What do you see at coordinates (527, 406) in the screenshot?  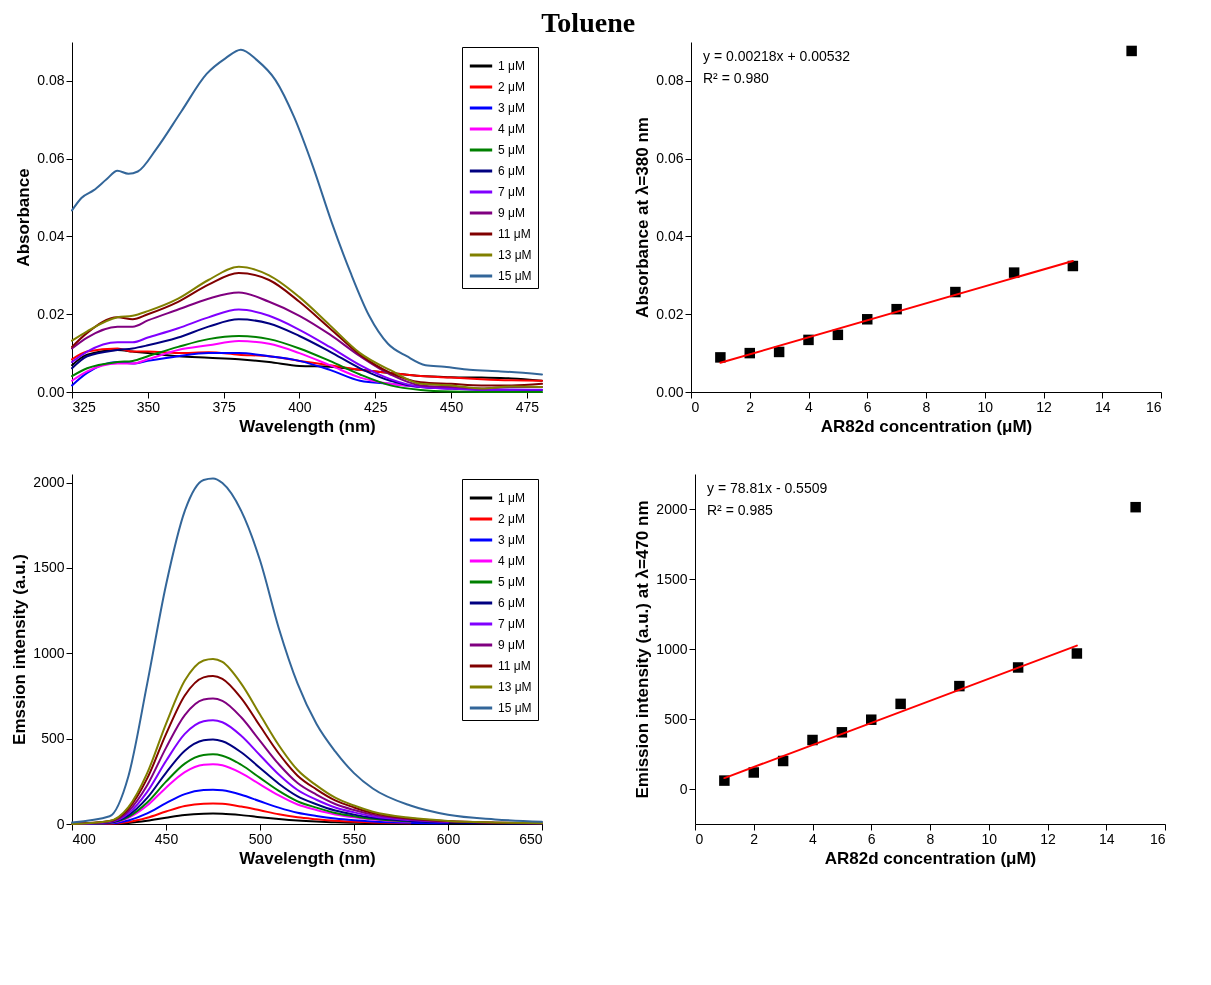 I see `x-tick-label: 475` at bounding box center [527, 406].